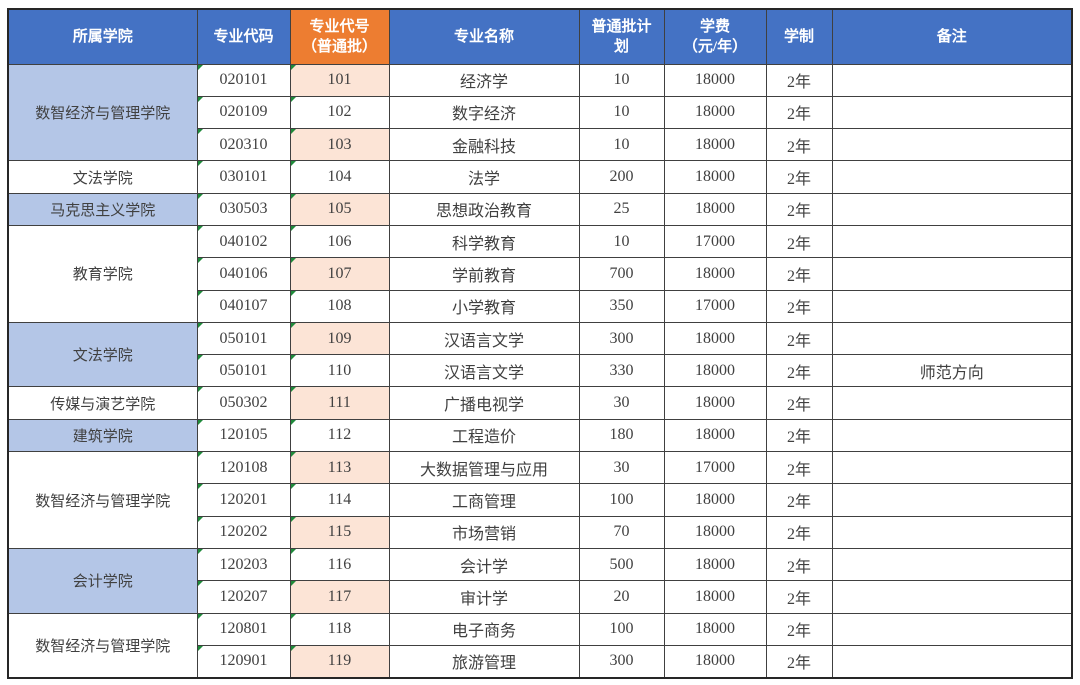  Describe the element at coordinates (339, 36) in the screenshot. I see `column-header-major-number: 专业代号 （普通批）` at that location.